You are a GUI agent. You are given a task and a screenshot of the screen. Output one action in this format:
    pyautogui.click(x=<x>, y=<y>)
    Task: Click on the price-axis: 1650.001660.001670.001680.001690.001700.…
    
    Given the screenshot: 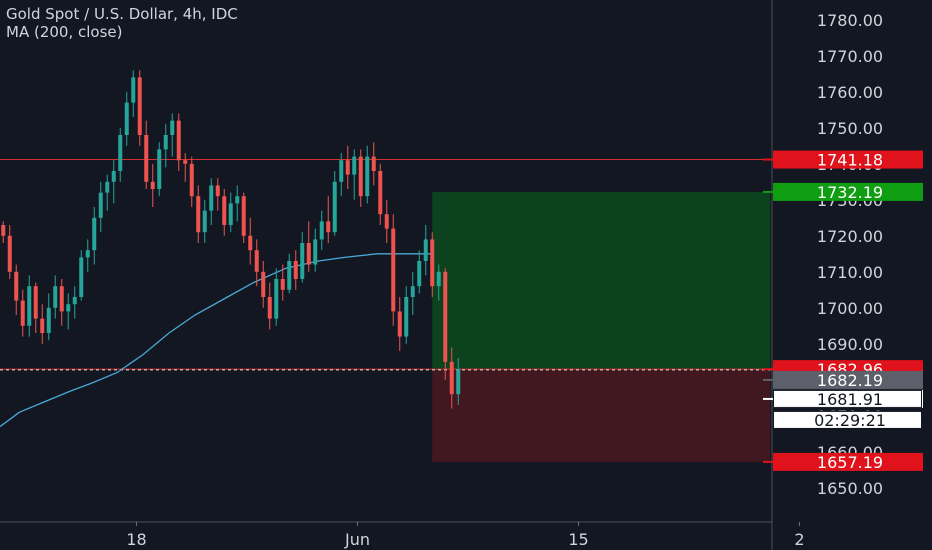 What is the action you would take?
    pyautogui.click(x=827, y=275)
    